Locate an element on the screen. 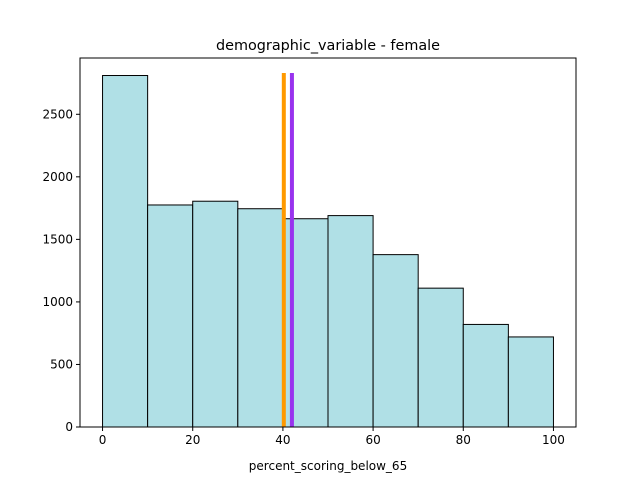  x-tick-label: 0 is located at coordinates (103, 440).